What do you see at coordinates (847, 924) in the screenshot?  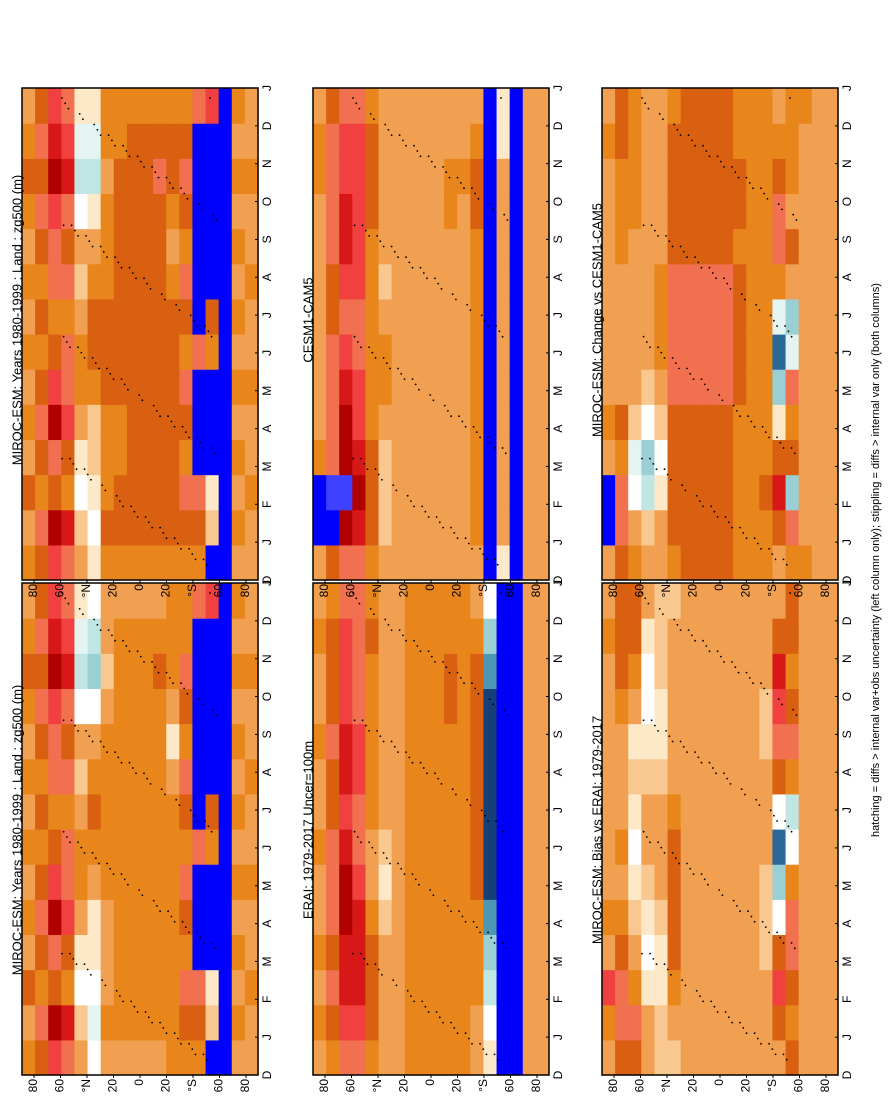 I see `month-tick-label: A` at bounding box center [847, 924].